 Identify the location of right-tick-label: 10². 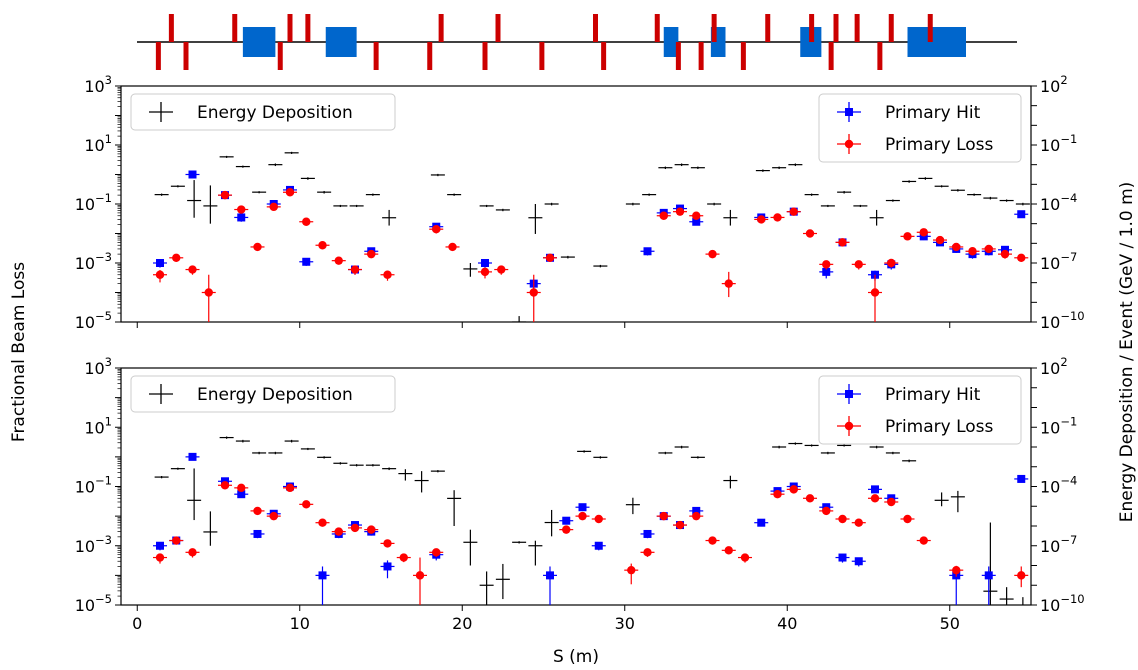
(1054, 84).